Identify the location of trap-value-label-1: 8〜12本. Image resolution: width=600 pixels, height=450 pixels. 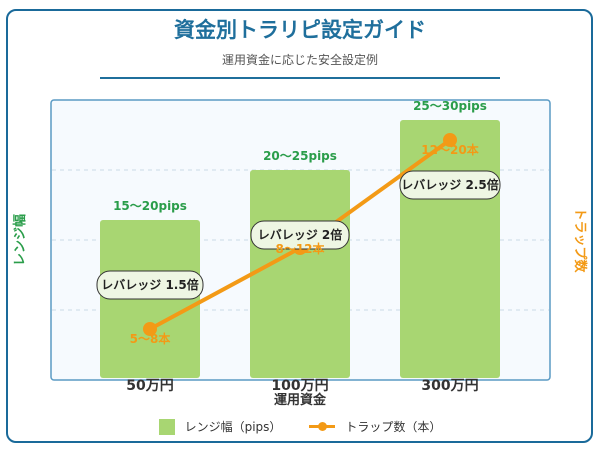
(299, 248).